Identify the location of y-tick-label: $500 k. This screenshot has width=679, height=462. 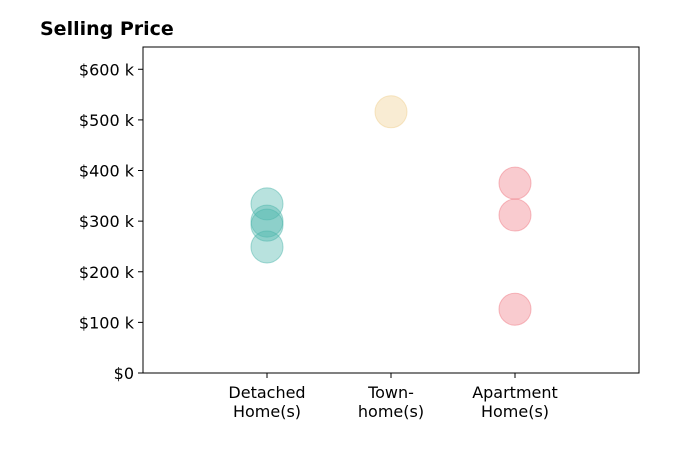
(107, 120).